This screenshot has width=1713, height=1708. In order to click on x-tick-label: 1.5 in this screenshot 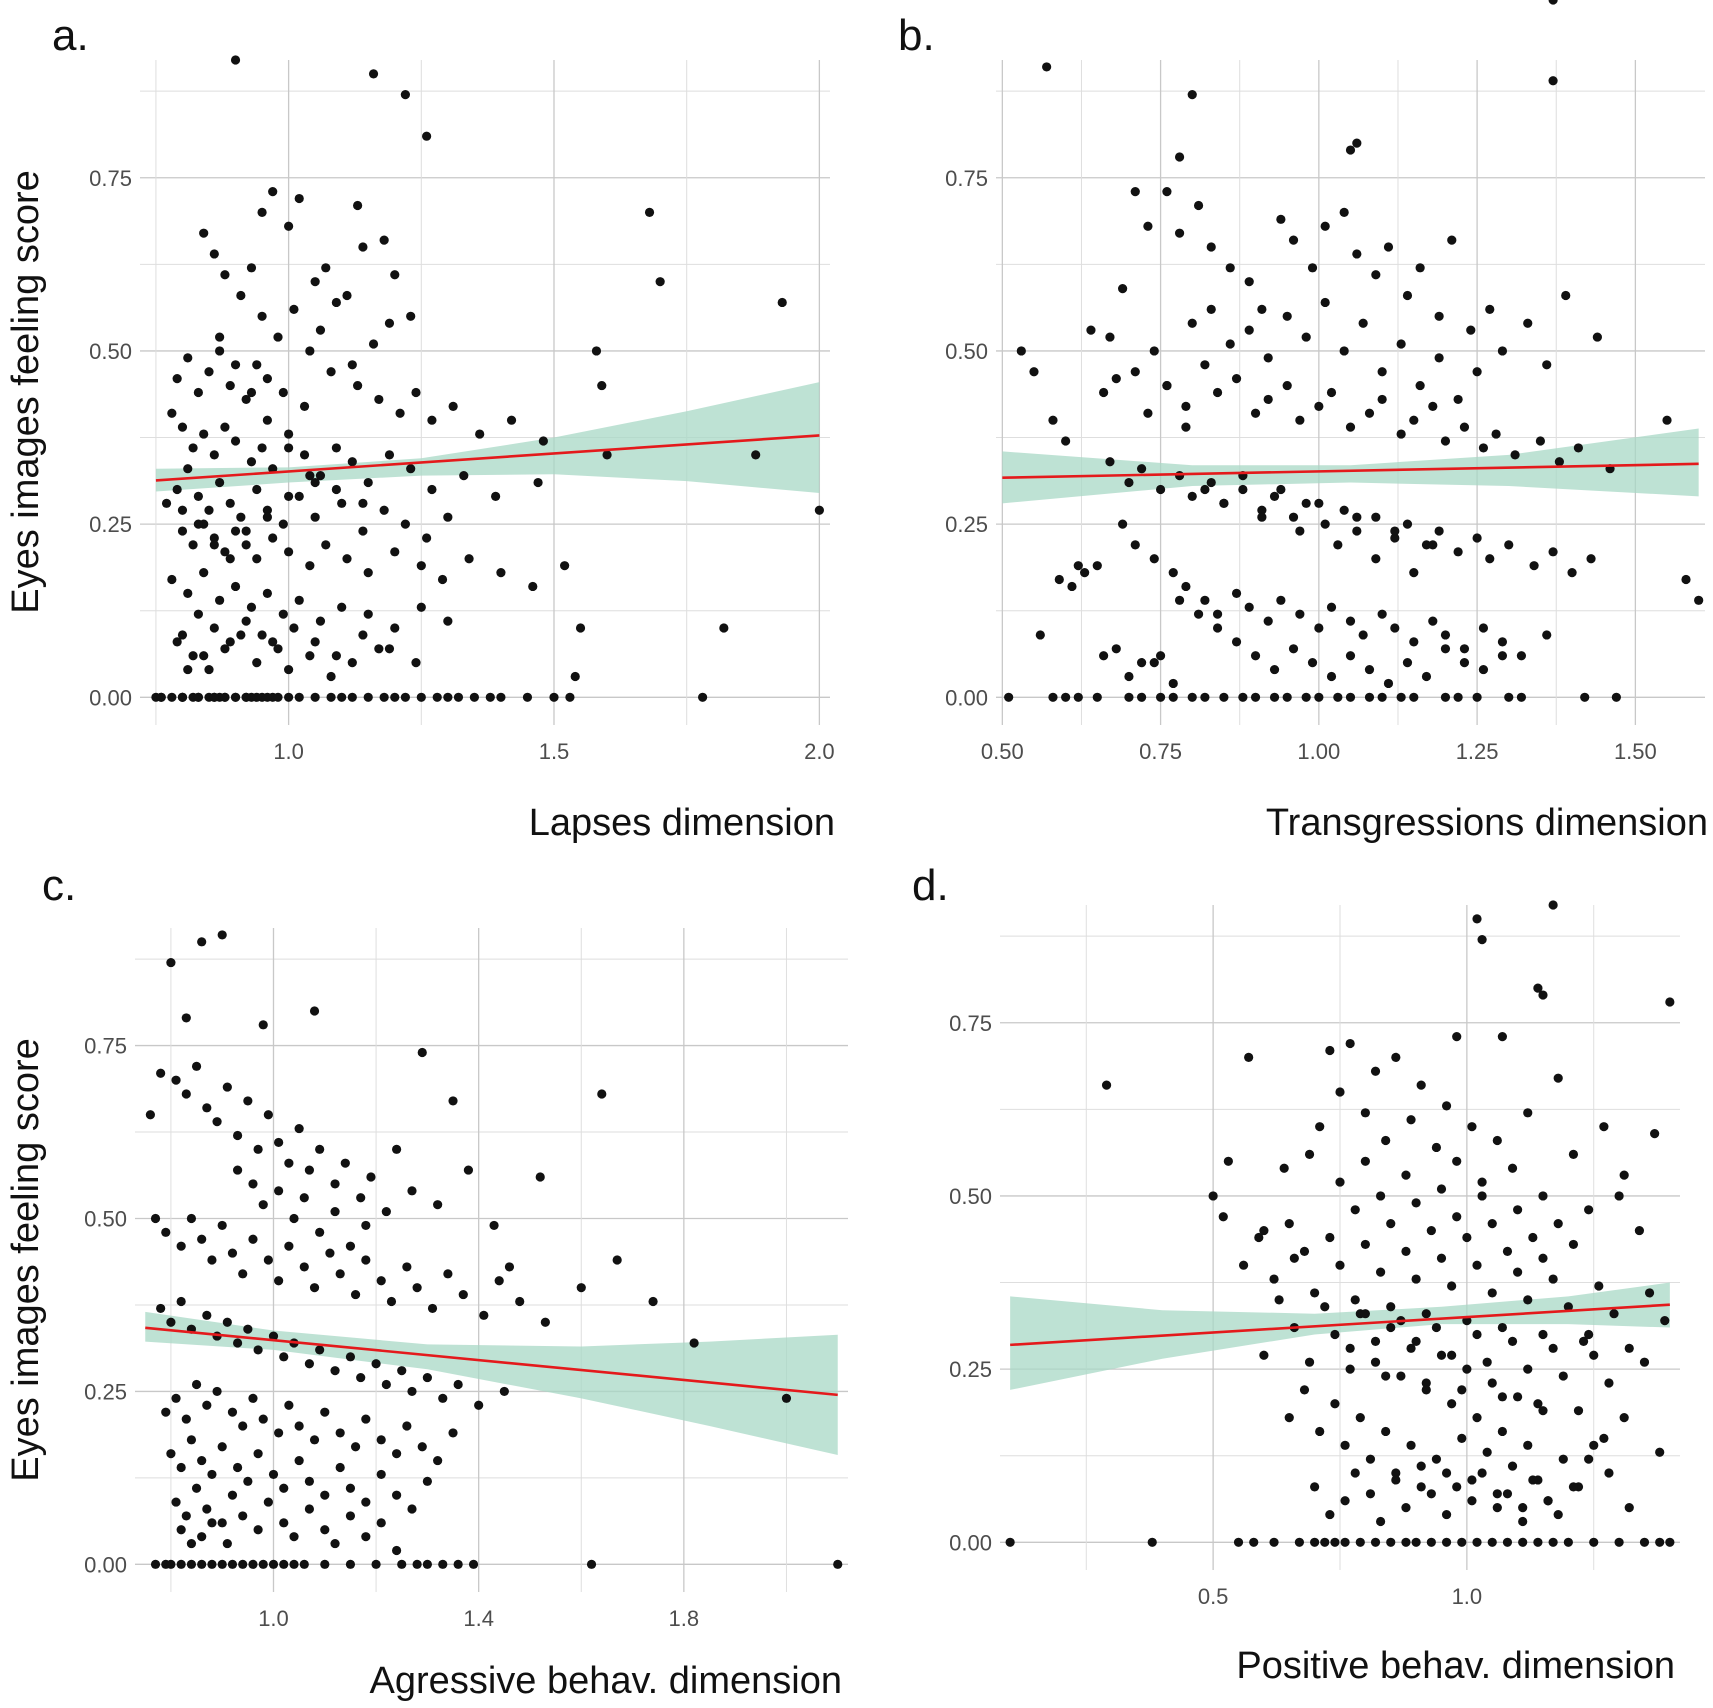, I will do `click(554, 751)`.